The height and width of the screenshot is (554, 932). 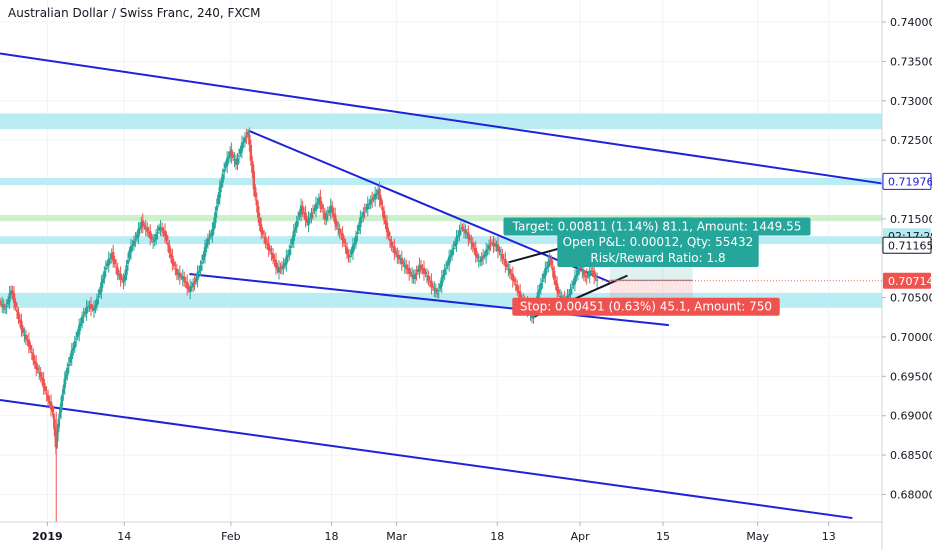 I want to click on y-tick-label: 0.68000, so click(x=911, y=494).